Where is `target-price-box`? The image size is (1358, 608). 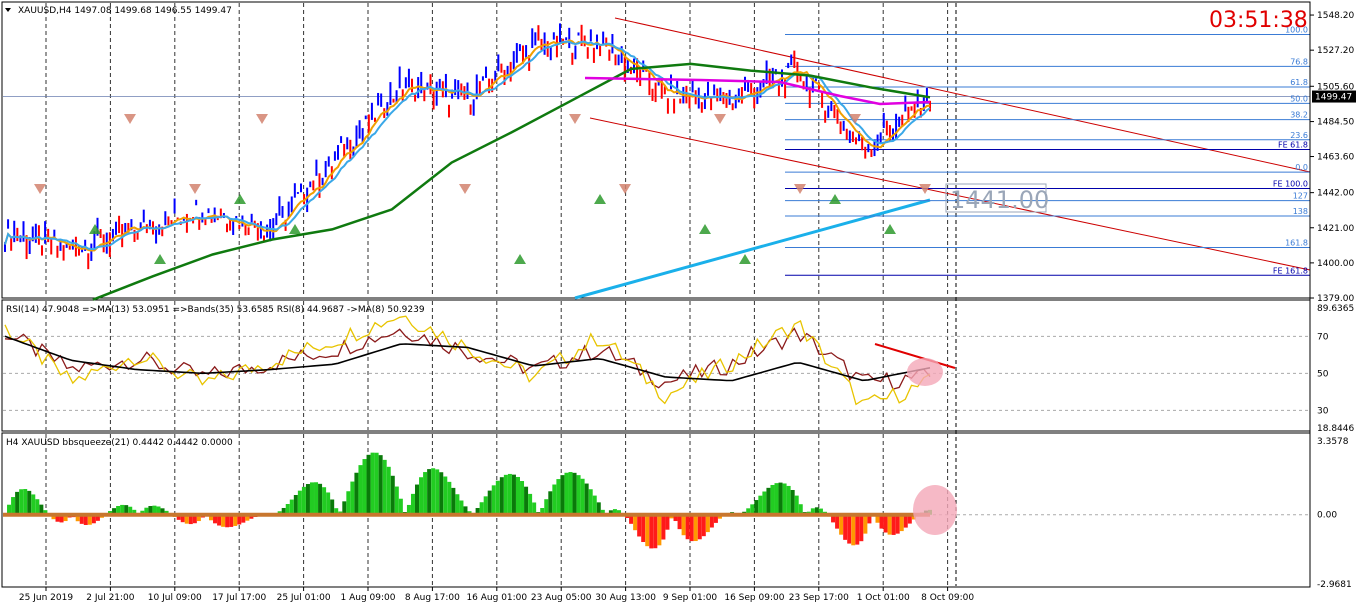
target-price-box is located at coordinates (996, 198).